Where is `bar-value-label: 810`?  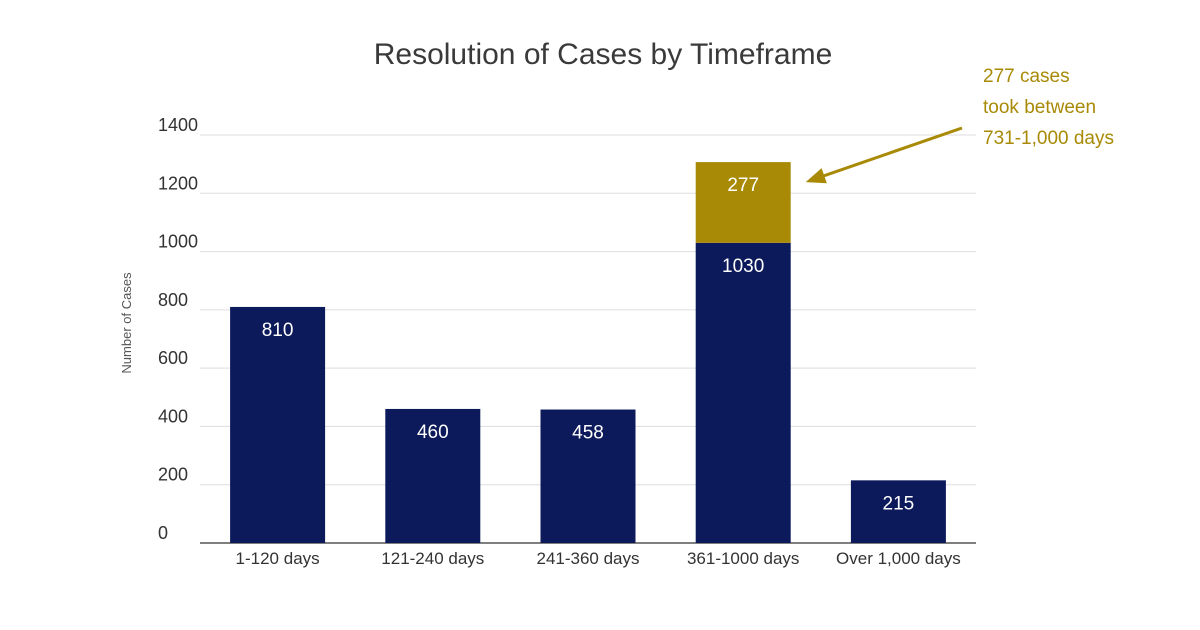 bar-value-label: 810 is located at coordinates (278, 330).